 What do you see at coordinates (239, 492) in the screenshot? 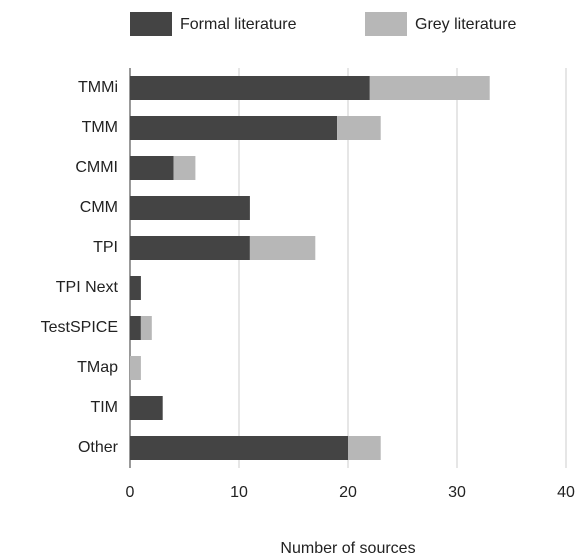
I see `x-tick-label: 10` at bounding box center [239, 492].